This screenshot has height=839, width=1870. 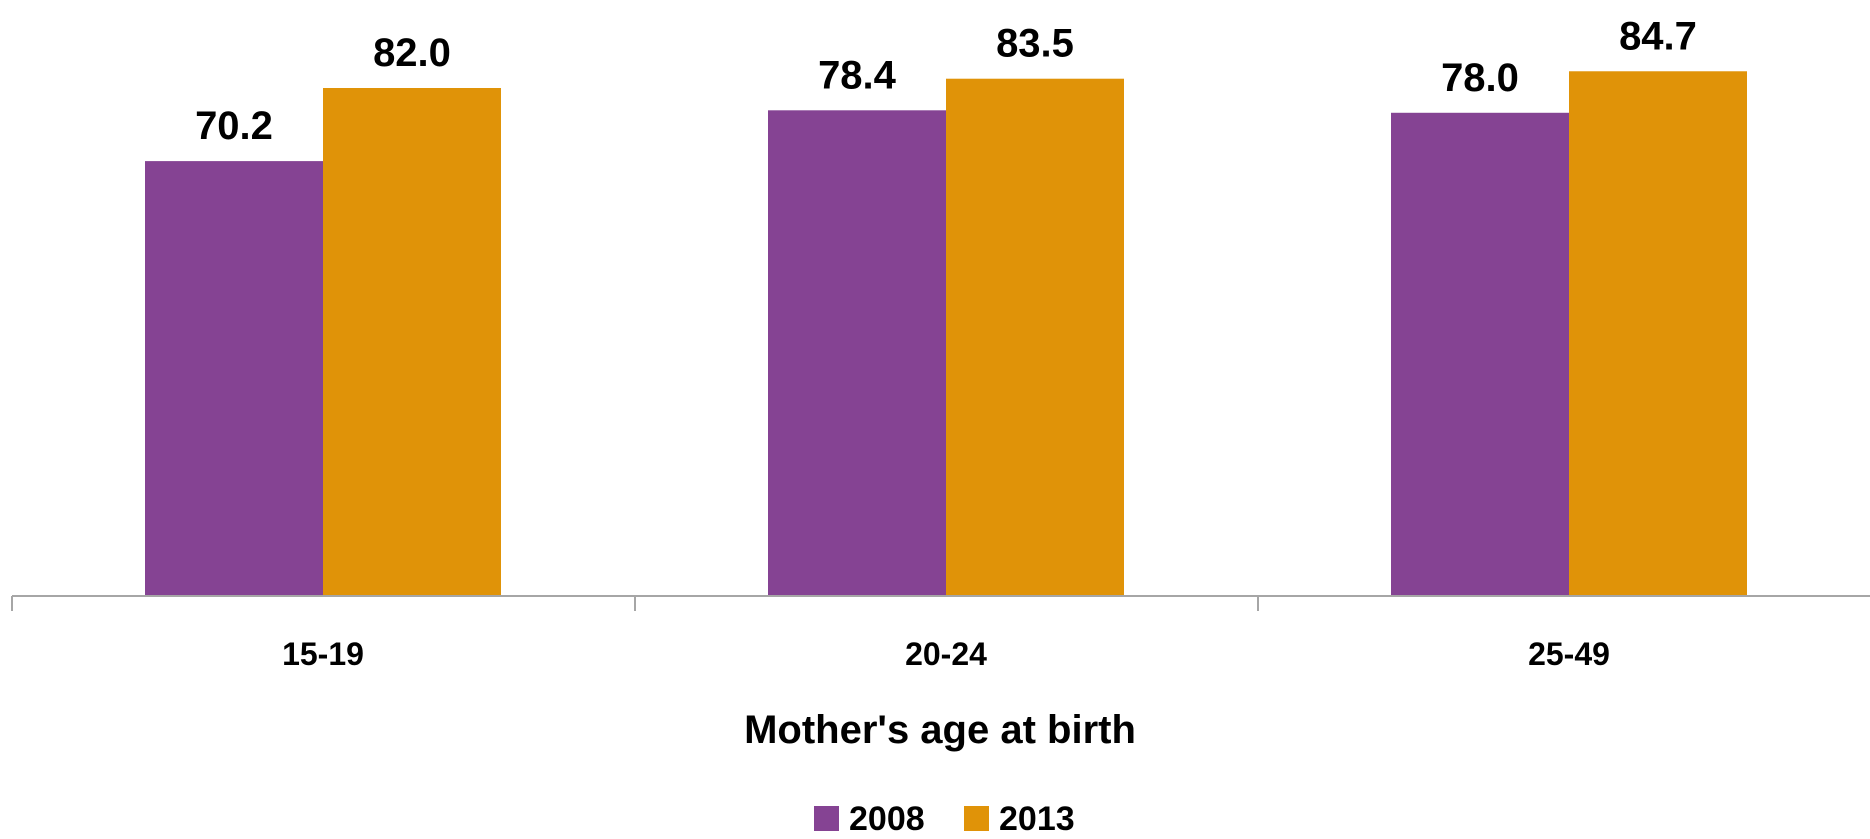 What do you see at coordinates (940, 633) in the screenshot?
I see `x-axis: 15-19 20-24 25-49` at bounding box center [940, 633].